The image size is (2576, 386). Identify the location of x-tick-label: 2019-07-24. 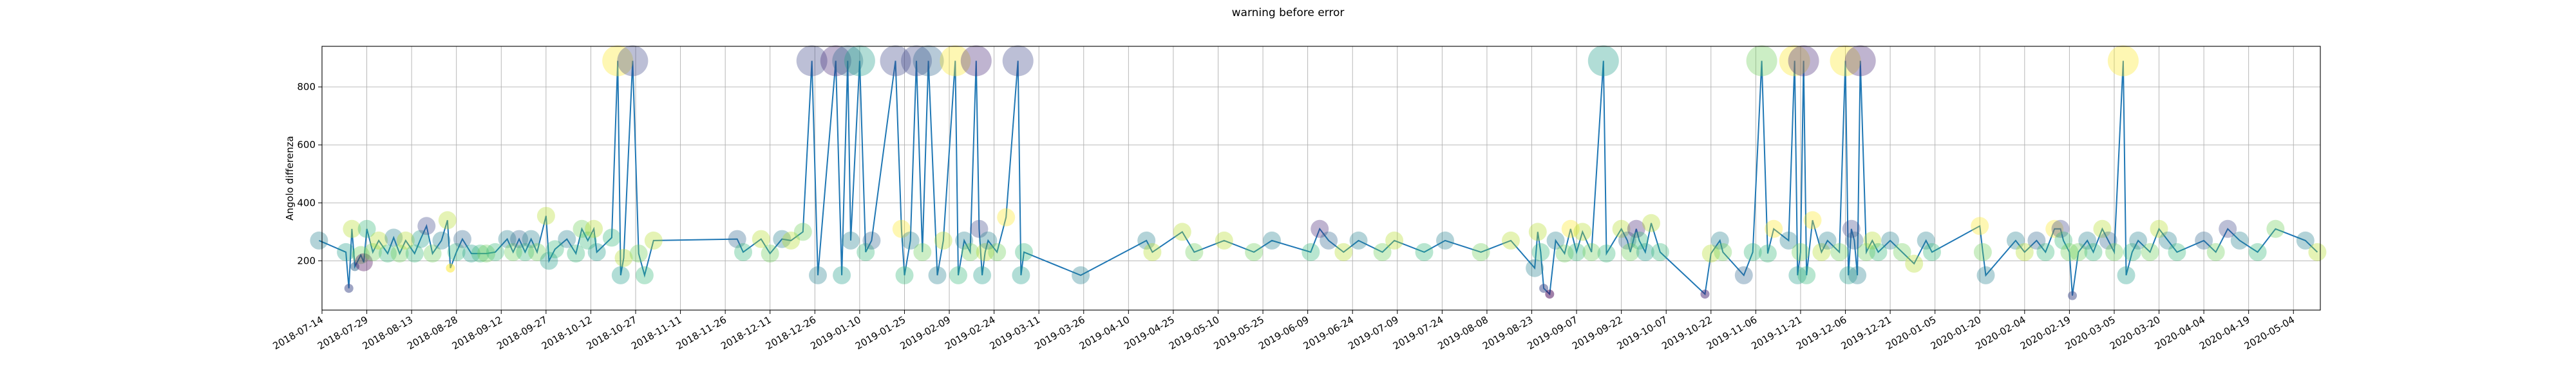
(1418, 333).